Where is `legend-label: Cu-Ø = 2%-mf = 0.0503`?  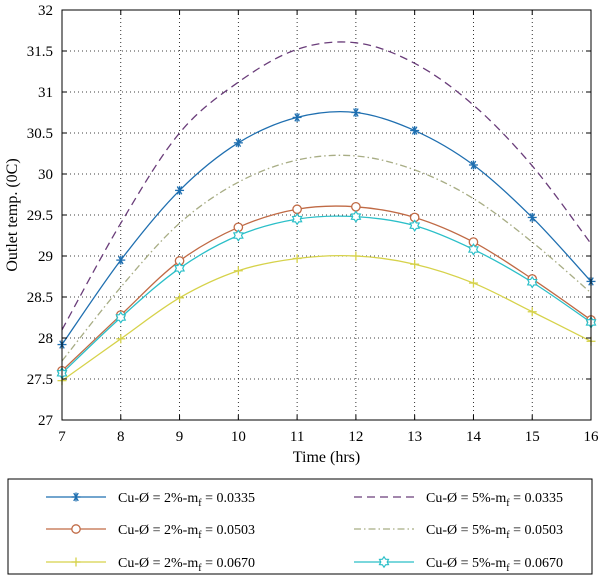
legend-label: Cu-Ø = 2%-mf = 0.0503 is located at coordinates (186, 532).